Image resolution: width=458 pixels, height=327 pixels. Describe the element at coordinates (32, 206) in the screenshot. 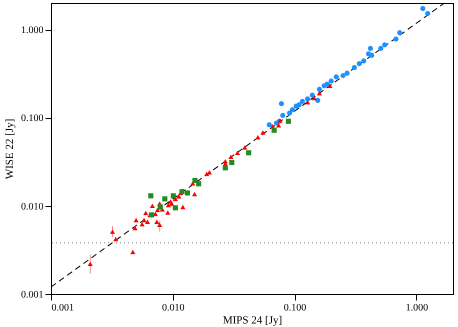

I see `y-tick-label: 0.010` at that location.